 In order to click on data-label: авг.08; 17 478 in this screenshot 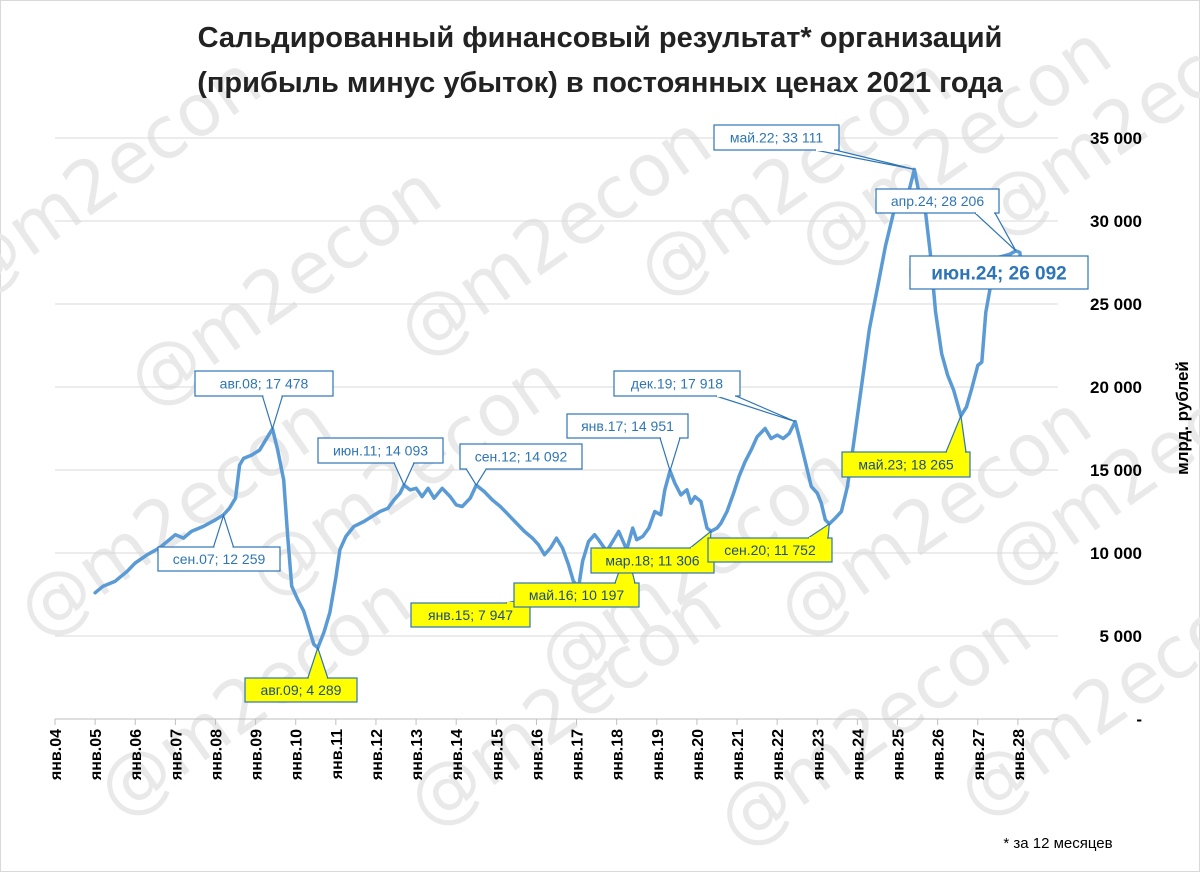, I will do `click(264, 400)`.